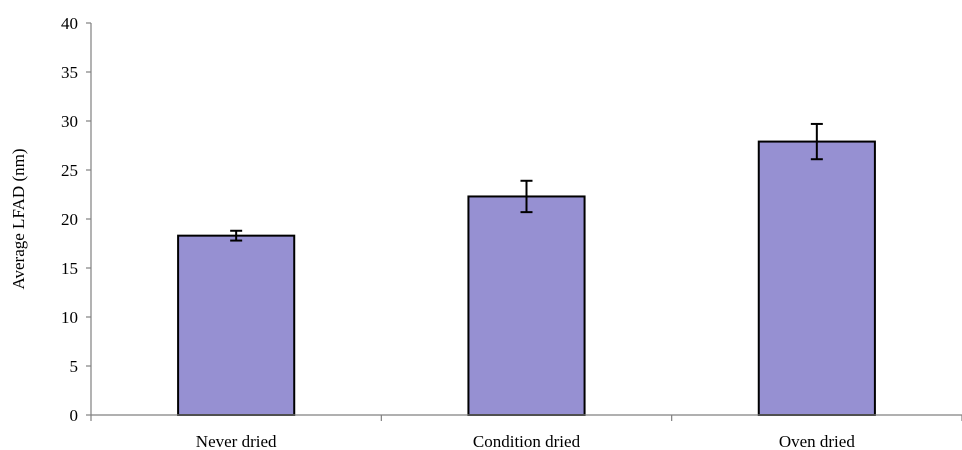  What do you see at coordinates (74, 415) in the screenshot?
I see `y-tick-label: 0` at bounding box center [74, 415].